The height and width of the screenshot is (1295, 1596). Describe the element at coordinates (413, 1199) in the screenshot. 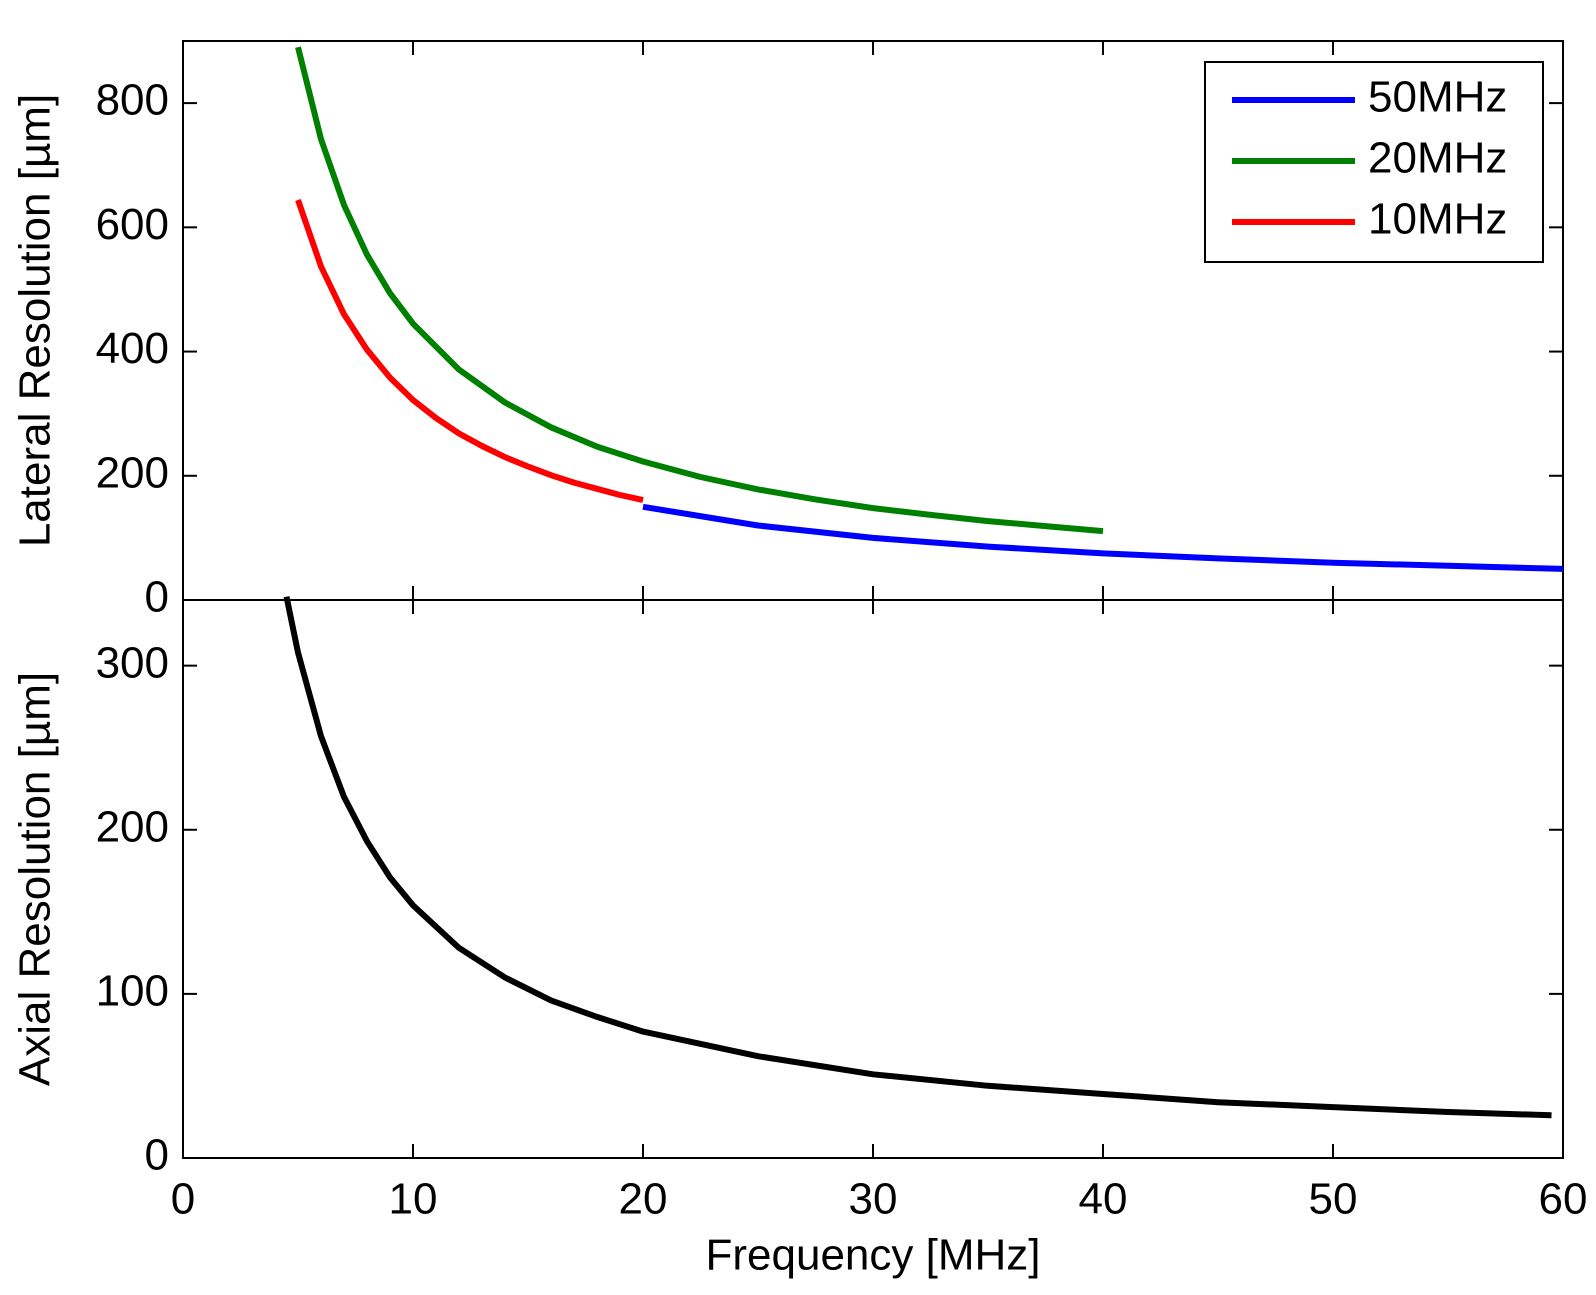

I see `x-tick-label: 10` at that location.